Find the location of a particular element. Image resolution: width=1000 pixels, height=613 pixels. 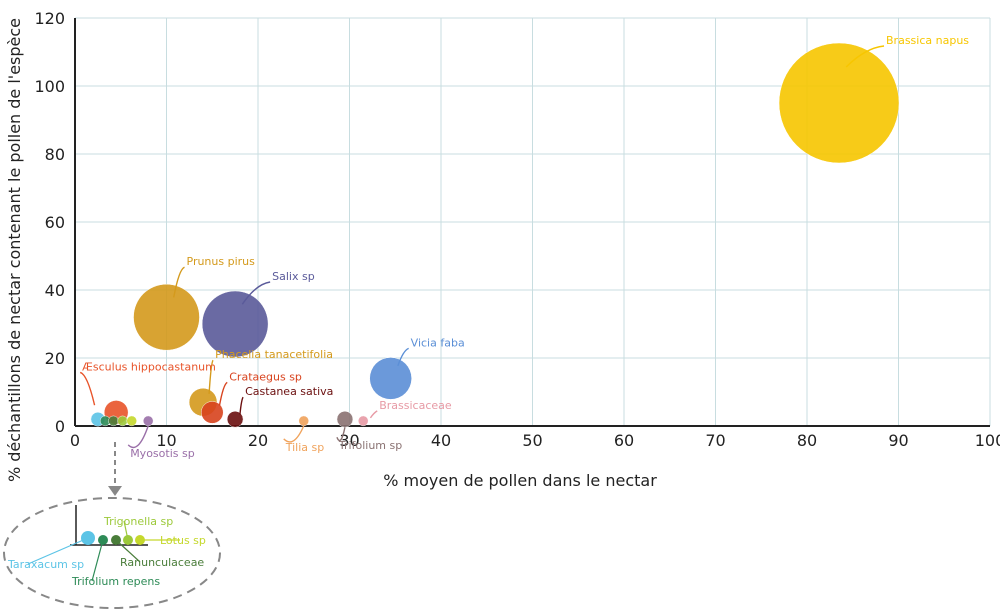

bubble-label: Phacelia tanacetifolia is located at coordinates (274, 354).